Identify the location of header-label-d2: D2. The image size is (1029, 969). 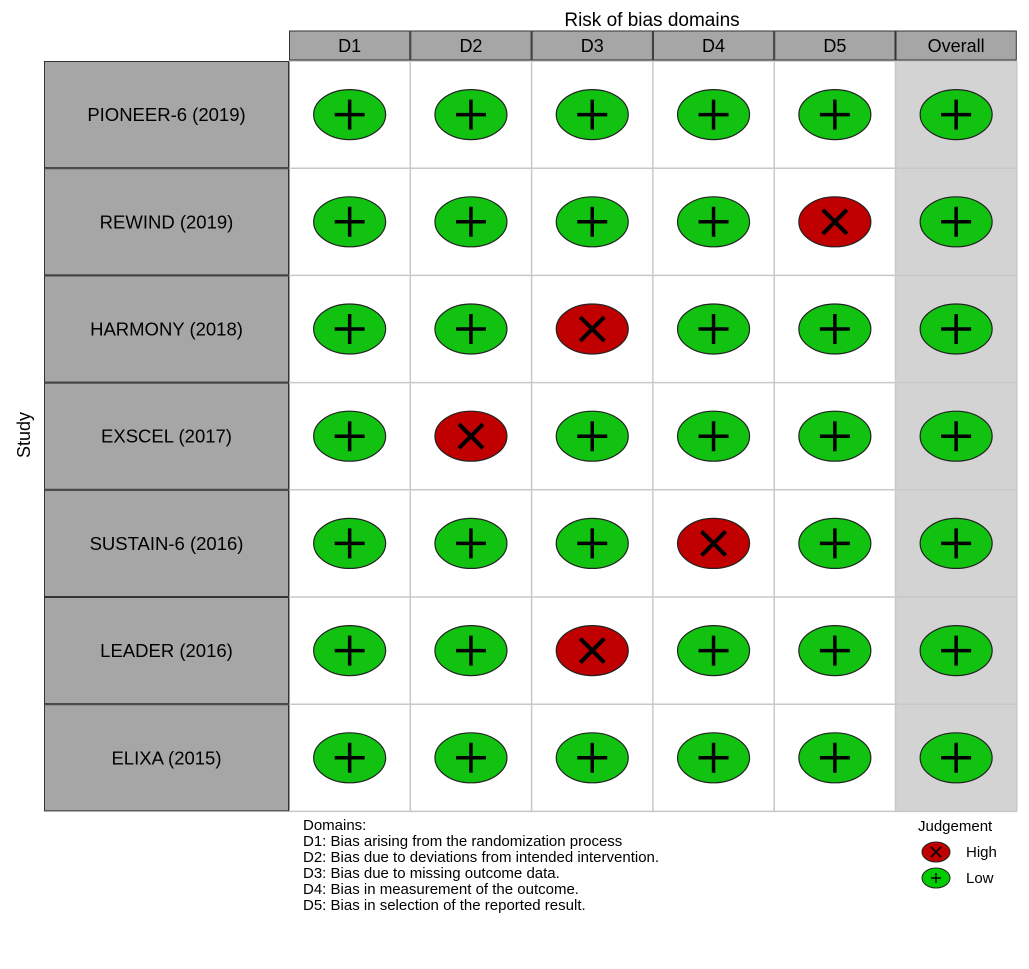
(470, 46).